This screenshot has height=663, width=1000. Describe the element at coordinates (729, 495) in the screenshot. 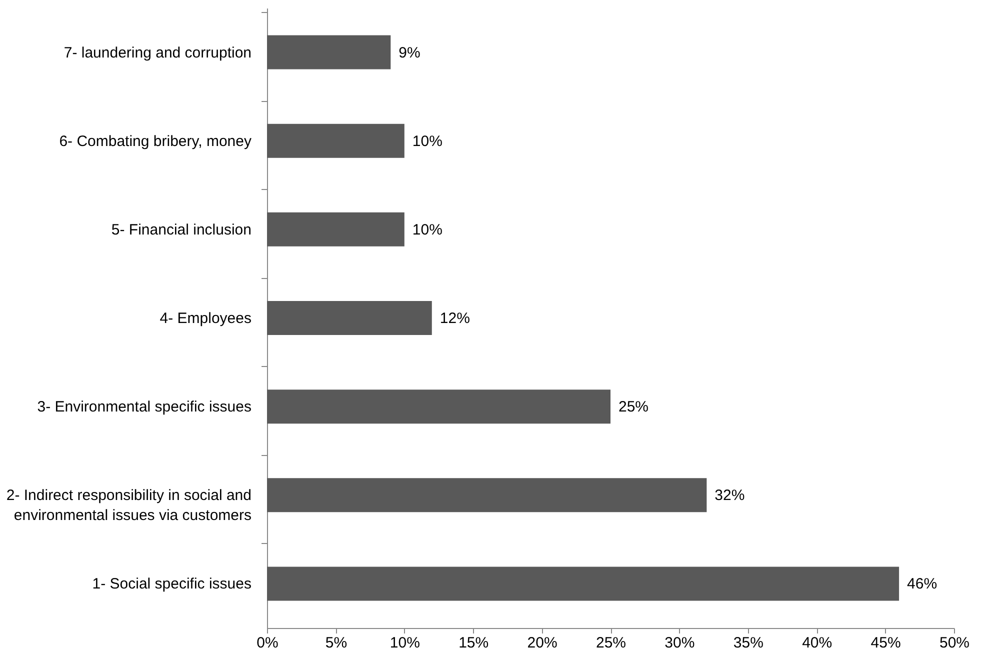

I see `data-label: 32%` at that location.